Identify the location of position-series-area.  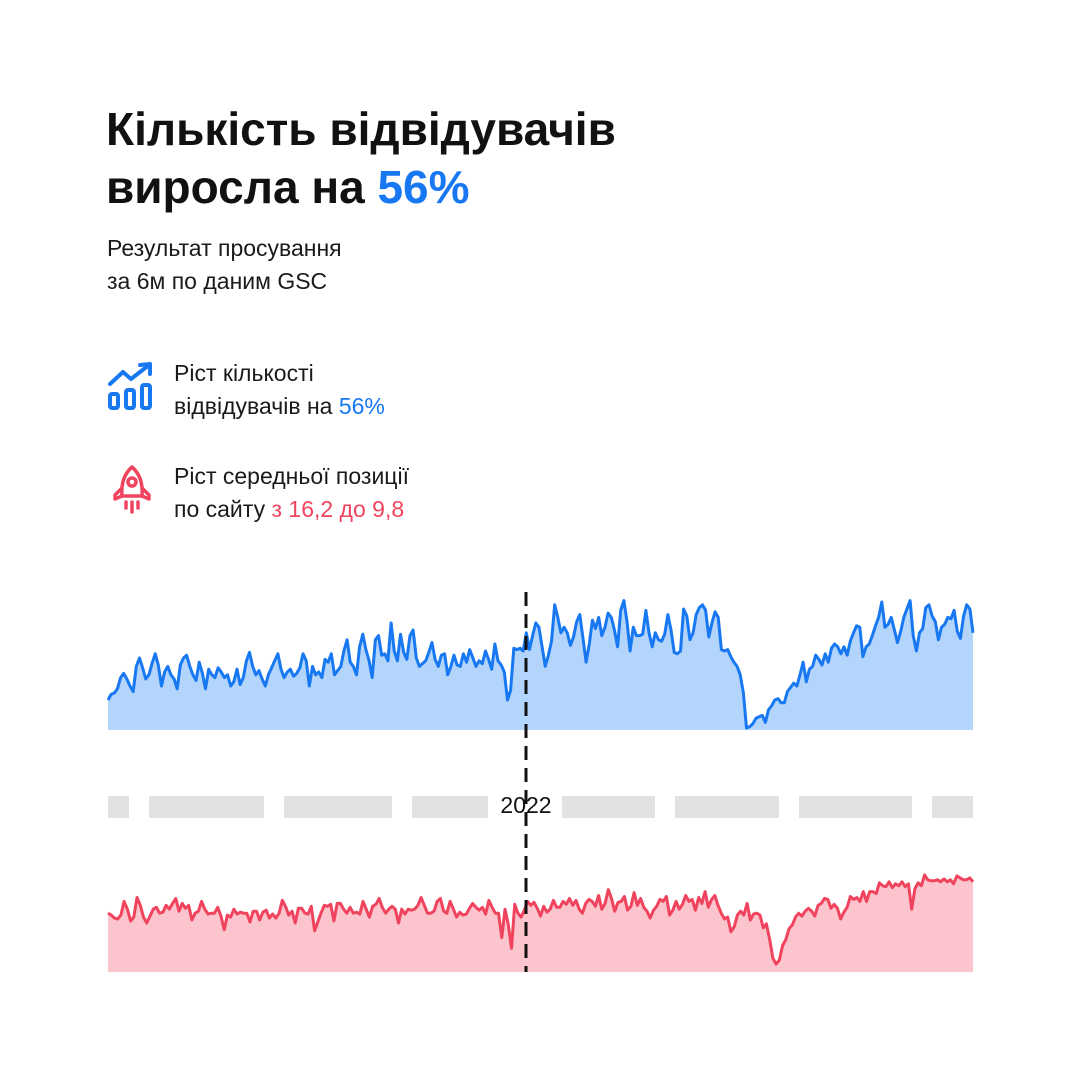
(540, 923).